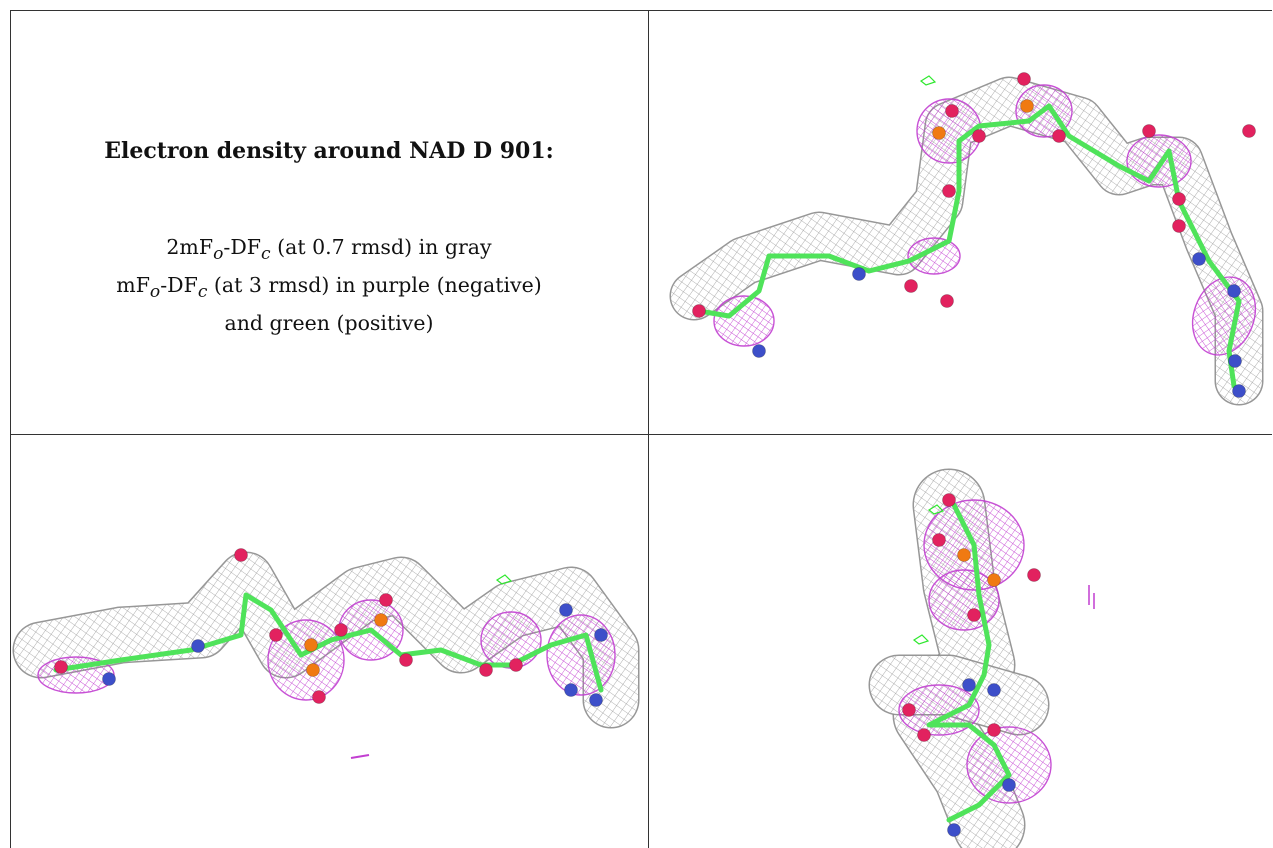  I want to click on caption-line-green: and green (positive), so click(329, 323).